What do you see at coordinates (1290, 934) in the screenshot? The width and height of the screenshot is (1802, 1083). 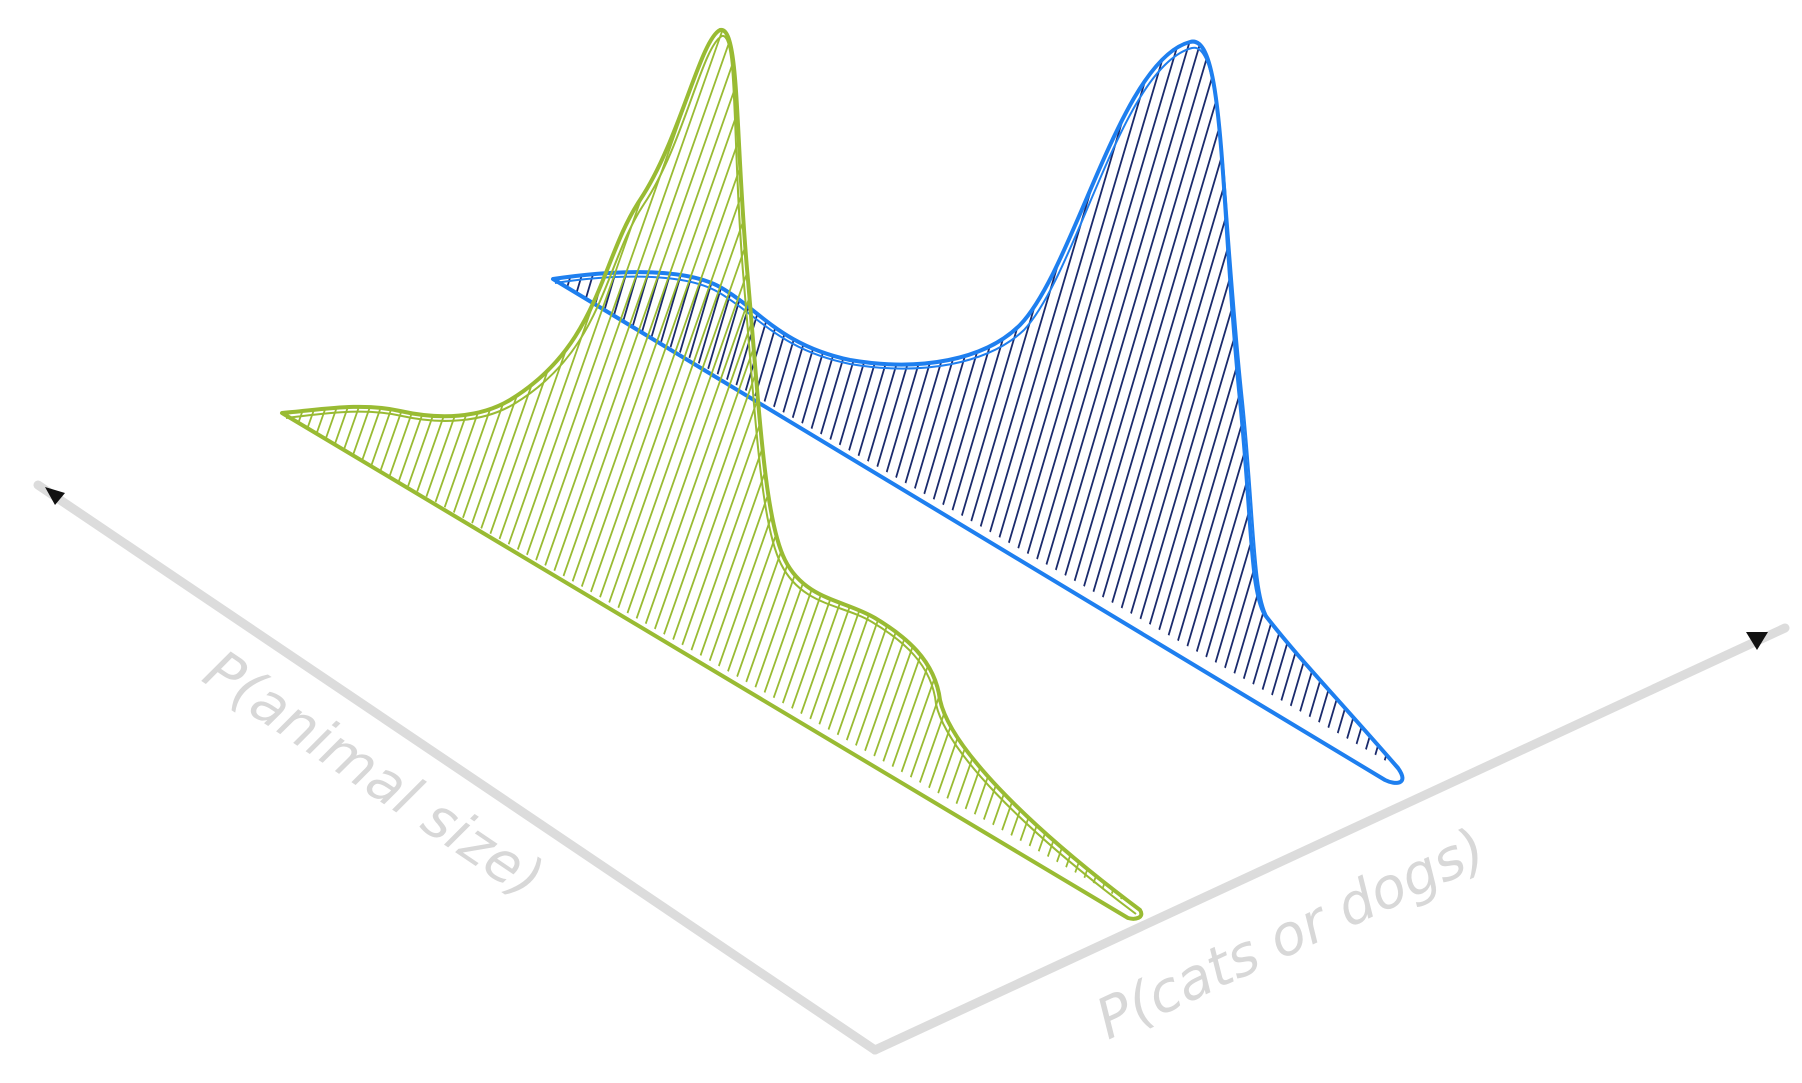 I see `axis-label-cats-or-dogs: P(cats or dogs)` at bounding box center [1290, 934].